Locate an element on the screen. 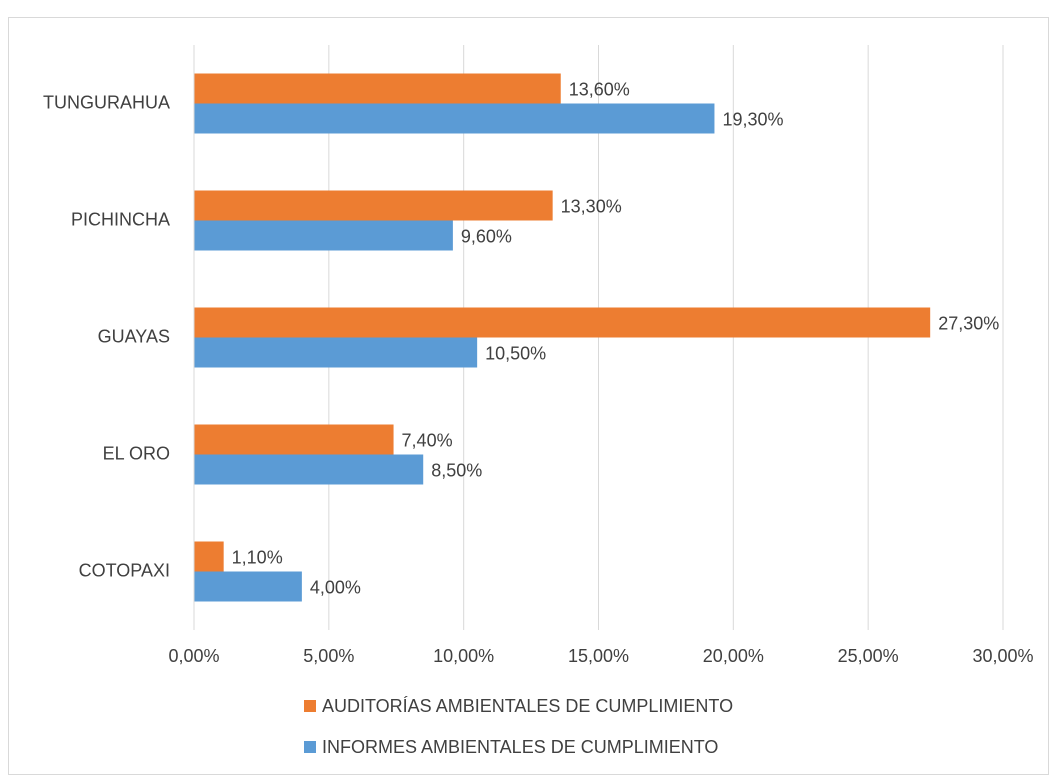 The image size is (1057, 783). data-label: 8,50% is located at coordinates (456, 470).